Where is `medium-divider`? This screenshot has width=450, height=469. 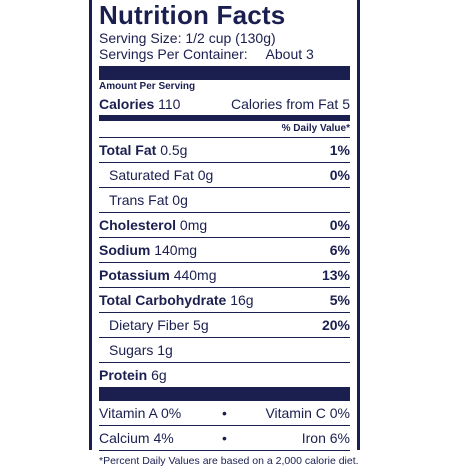 medium-divider is located at coordinates (224, 118).